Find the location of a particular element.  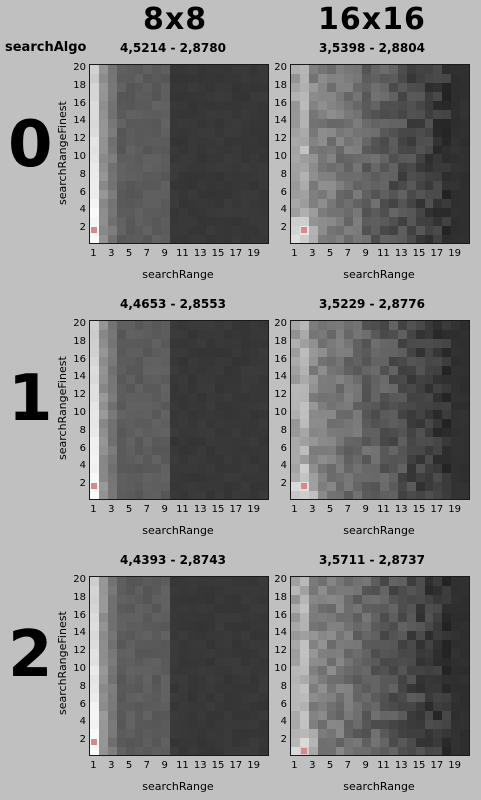

x-tick-label: 1 is located at coordinates (93, 253).